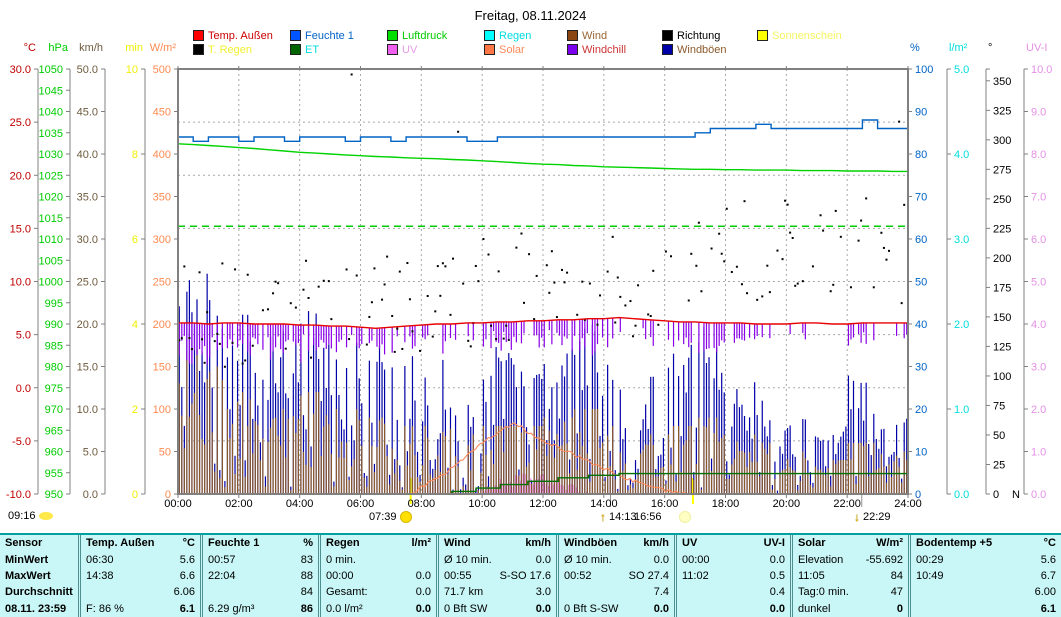 The width and height of the screenshot is (1061, 617). Describe the element at coordinates (51, 155) in the screenshot. I see `svg-text: 1030` at that location.